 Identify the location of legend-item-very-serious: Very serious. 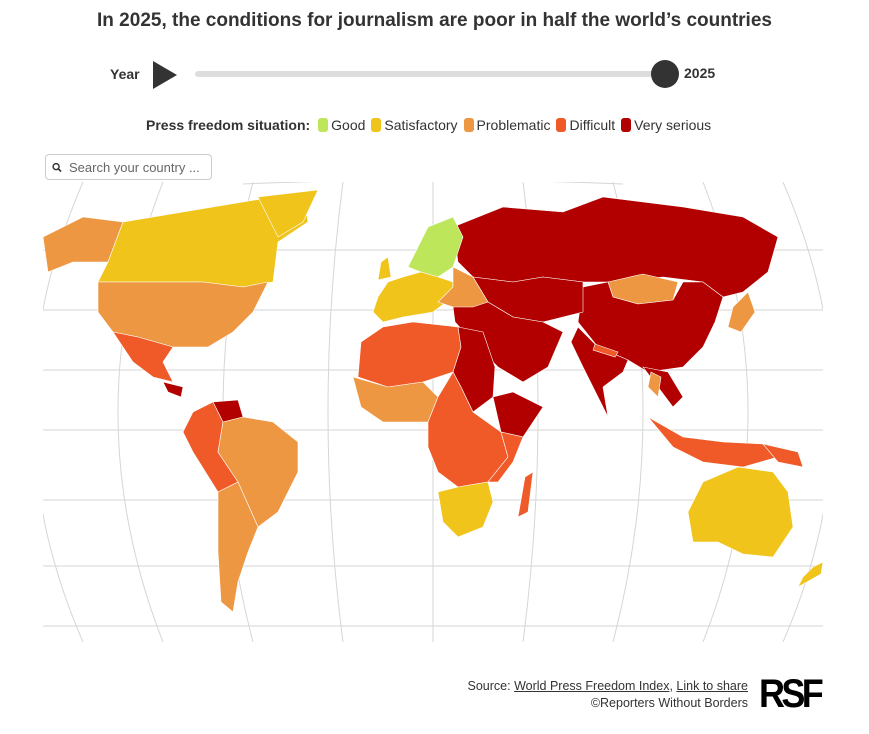
(666, 125).